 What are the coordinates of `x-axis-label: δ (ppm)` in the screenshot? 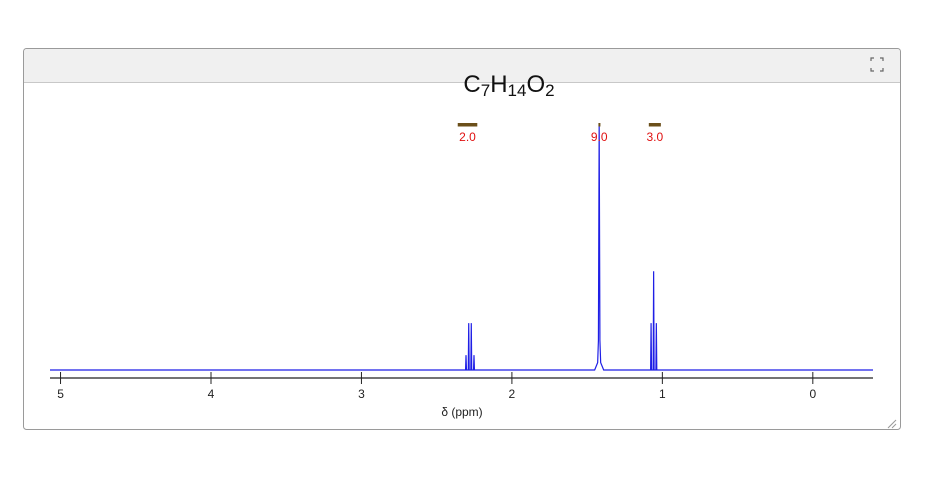 It's located at (461, 412).